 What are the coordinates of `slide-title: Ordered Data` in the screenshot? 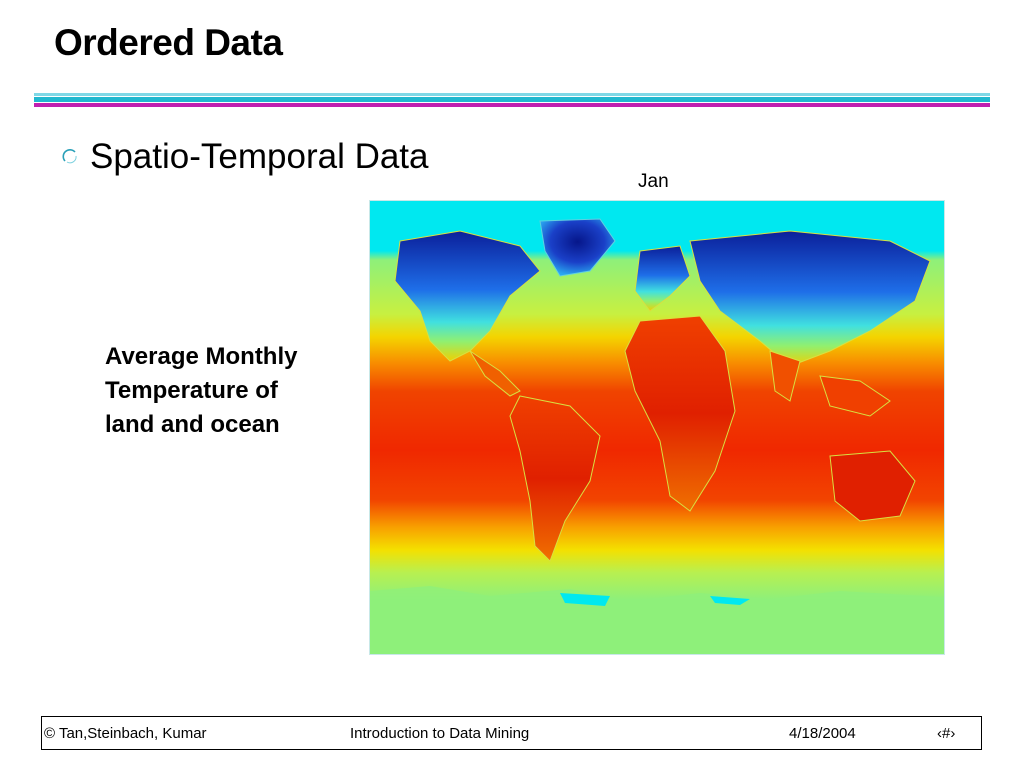 It's located at (168, 42).